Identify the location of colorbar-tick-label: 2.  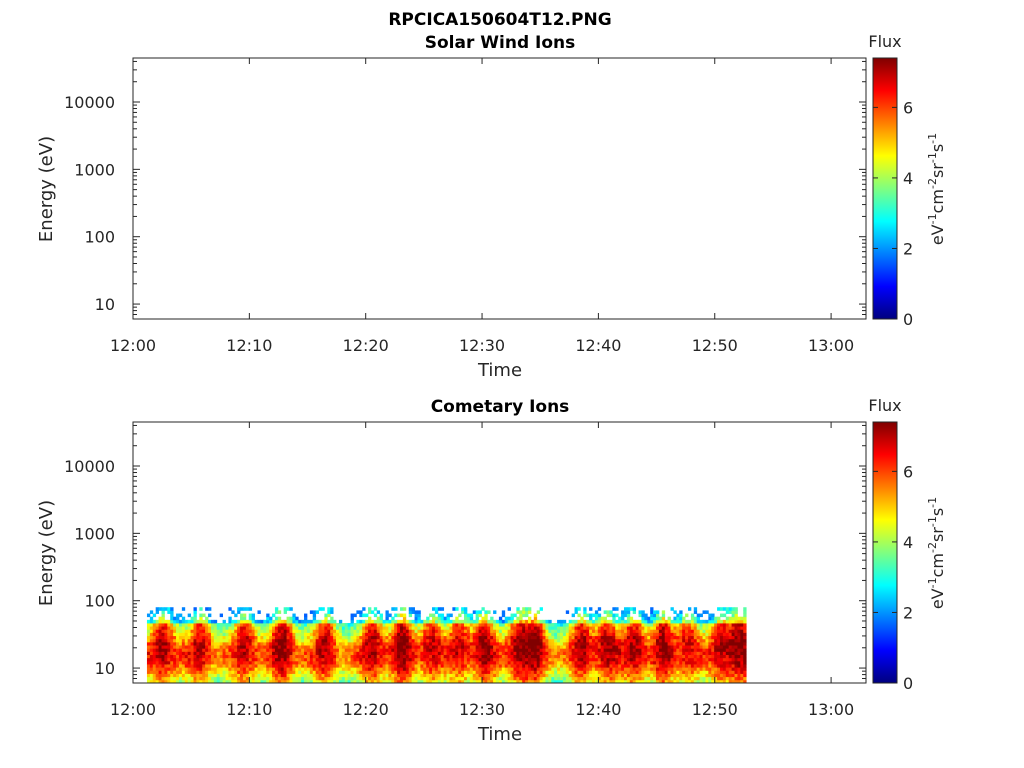
(908, 248).